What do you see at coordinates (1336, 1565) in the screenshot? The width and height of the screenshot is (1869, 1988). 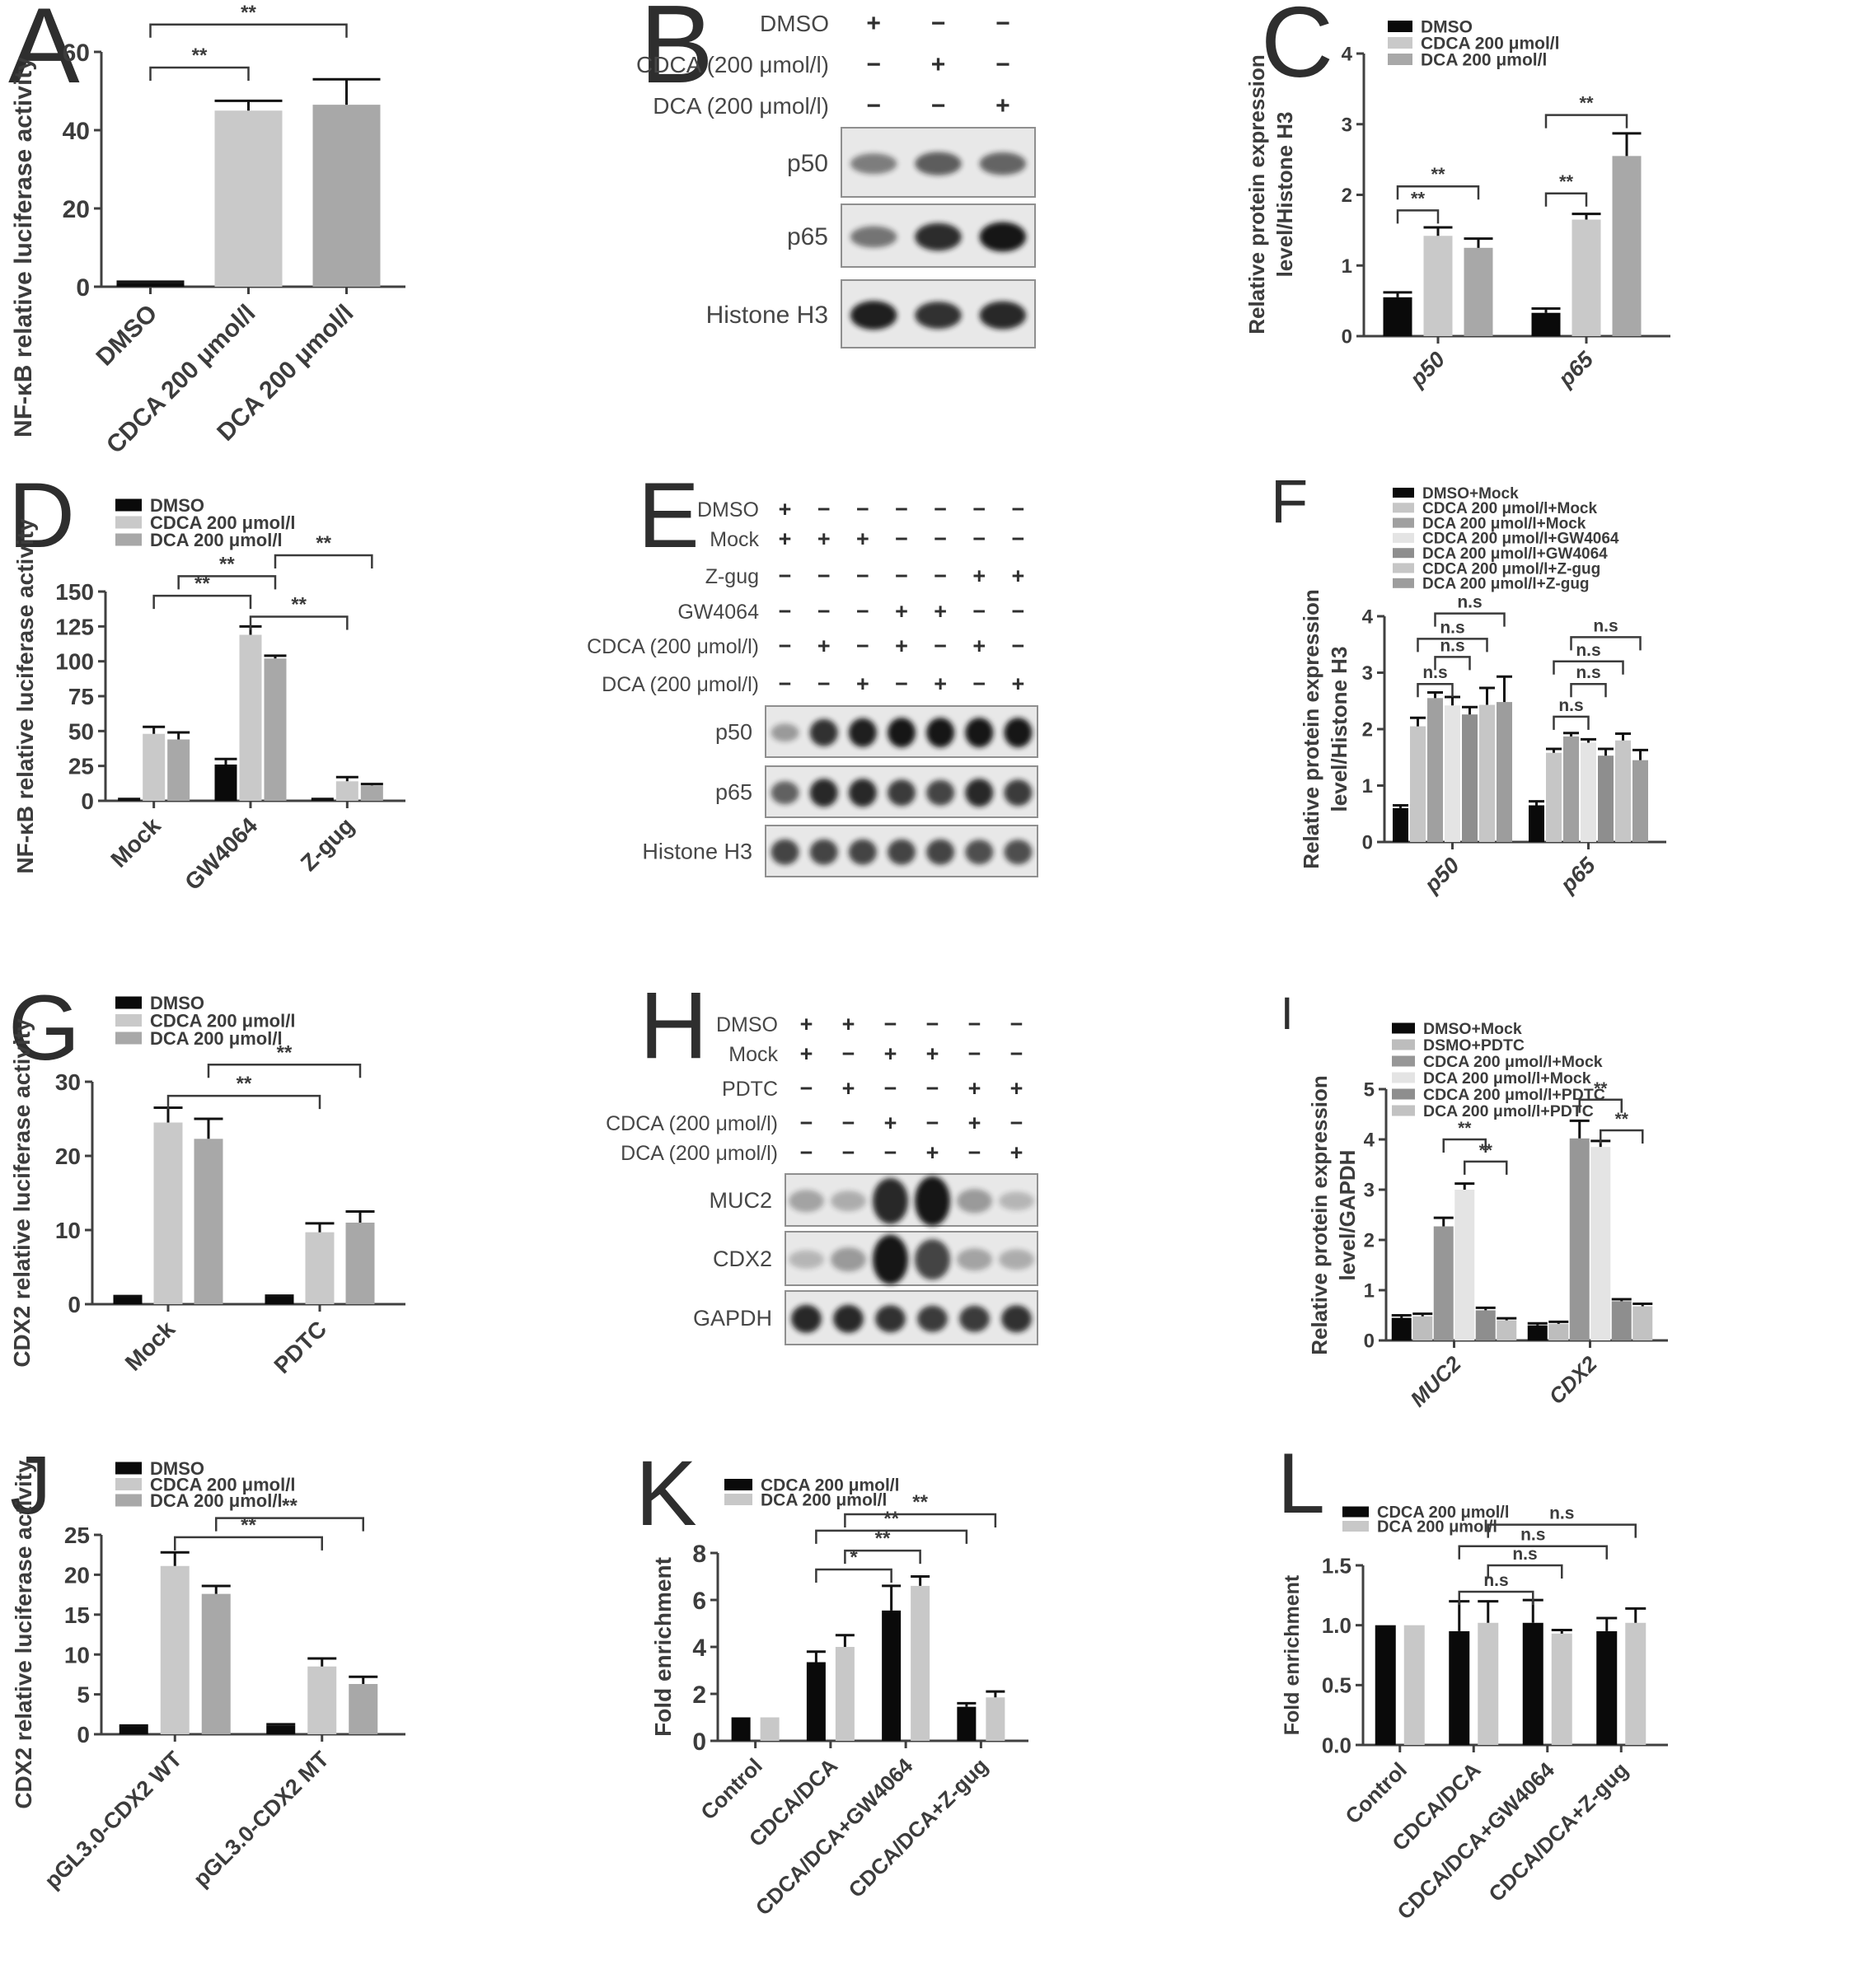 I see `y-tick-label: 1.5` at bounding box center [1336, 1565].